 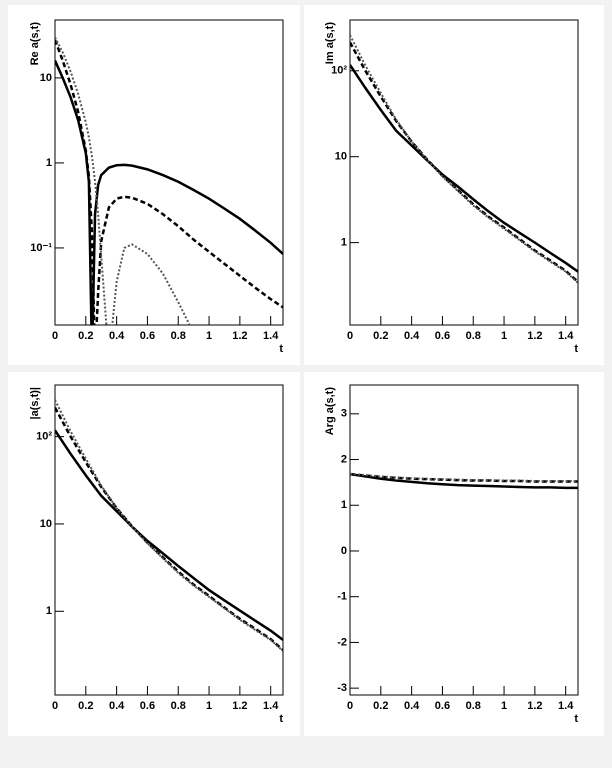 I want to click on y-tick-label: 3, so click(x=344, y=414).